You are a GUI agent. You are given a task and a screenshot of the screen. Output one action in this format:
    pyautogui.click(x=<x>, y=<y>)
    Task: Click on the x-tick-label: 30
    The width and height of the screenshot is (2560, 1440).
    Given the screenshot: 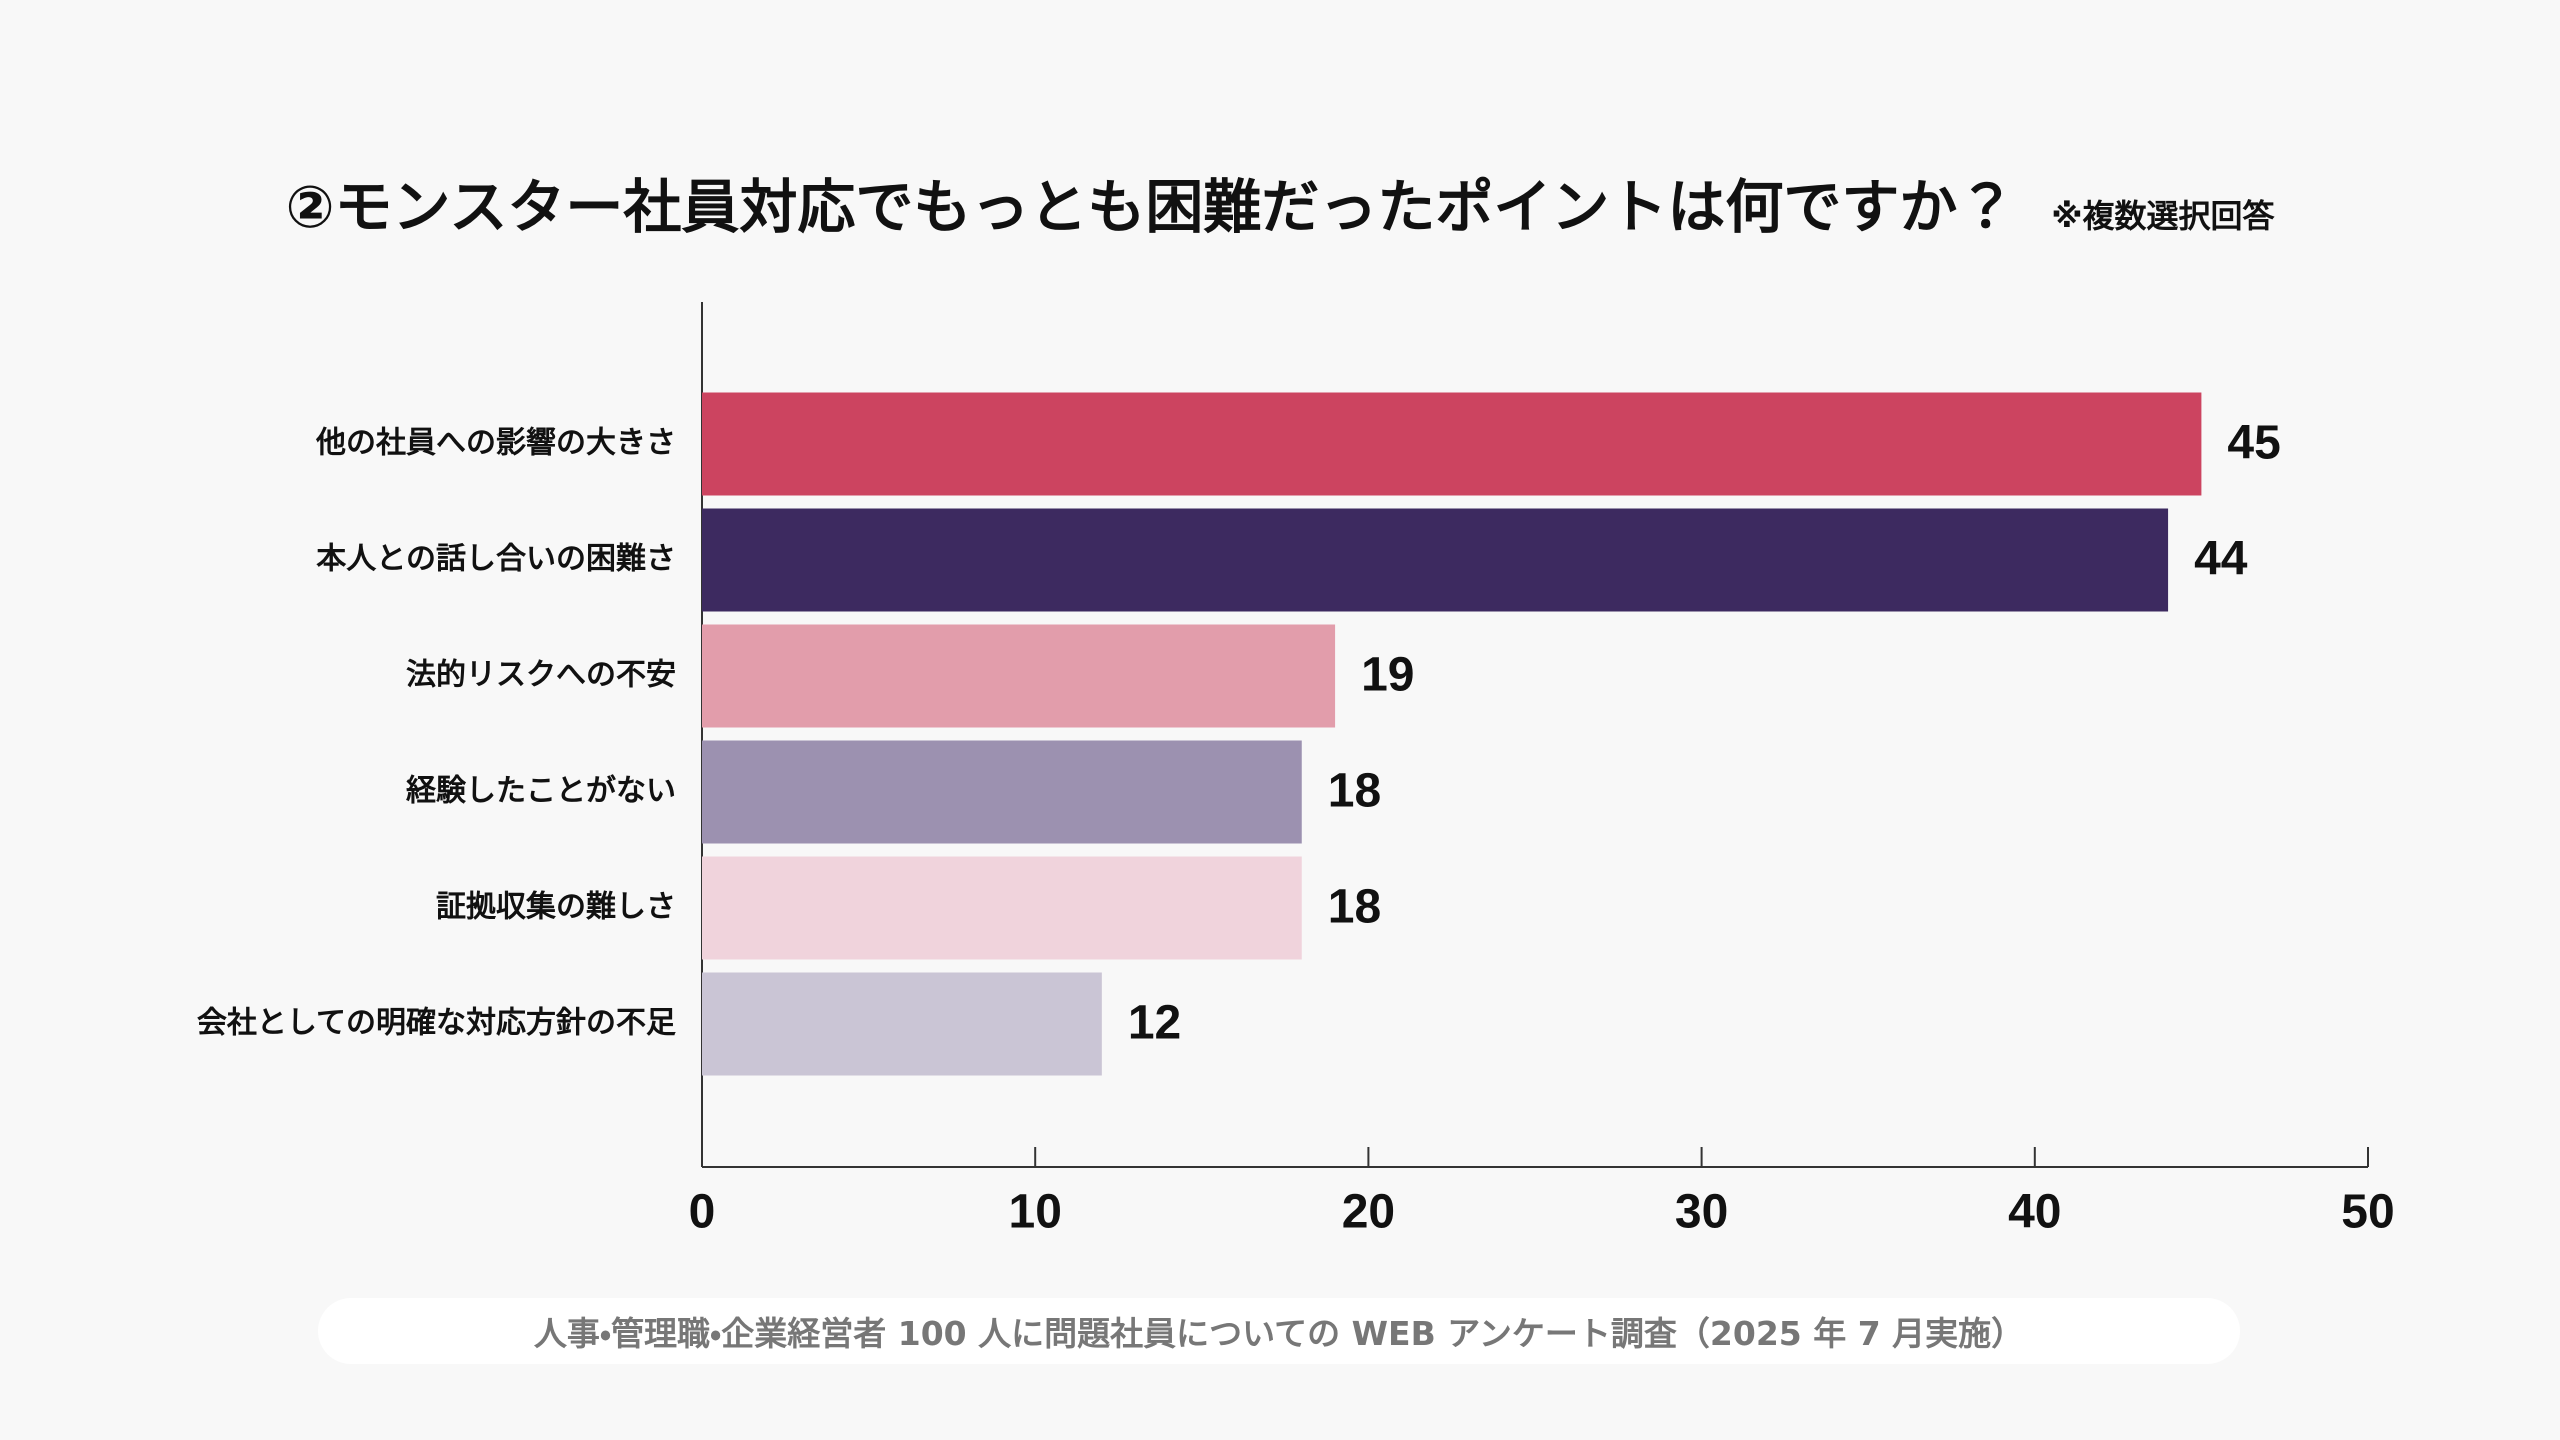 What is the action you would take?
    pyautogui.click(x=1701, y=1212)
    